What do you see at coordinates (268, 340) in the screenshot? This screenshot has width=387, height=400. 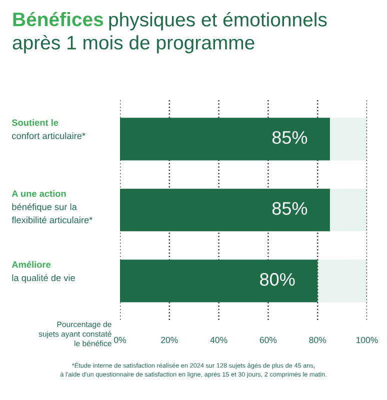 I see `x-tick-label: 60%` at bounding box center [268, 340].